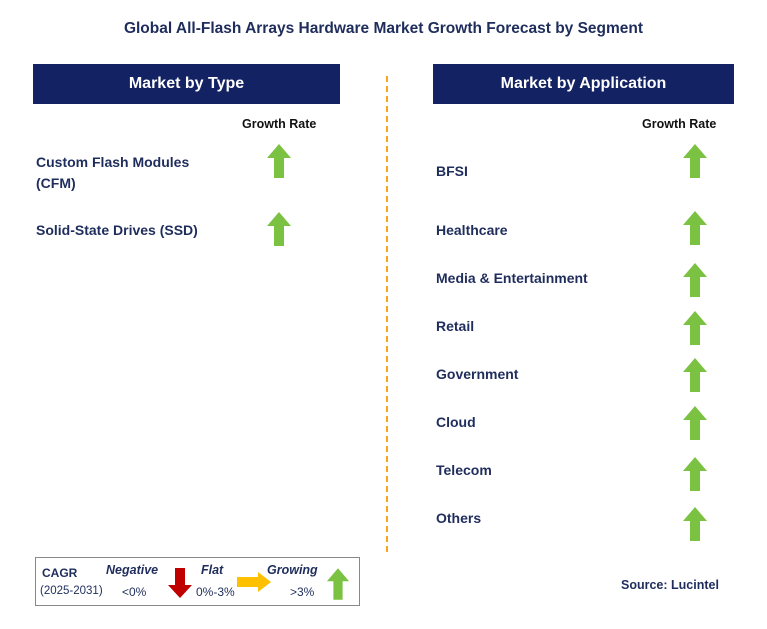 This screenshot has height=629, width=767. Describe the element at coordinates (679, 124) in the screenshot. I see `right-growth-rate-label: Growth Rate` at that location.